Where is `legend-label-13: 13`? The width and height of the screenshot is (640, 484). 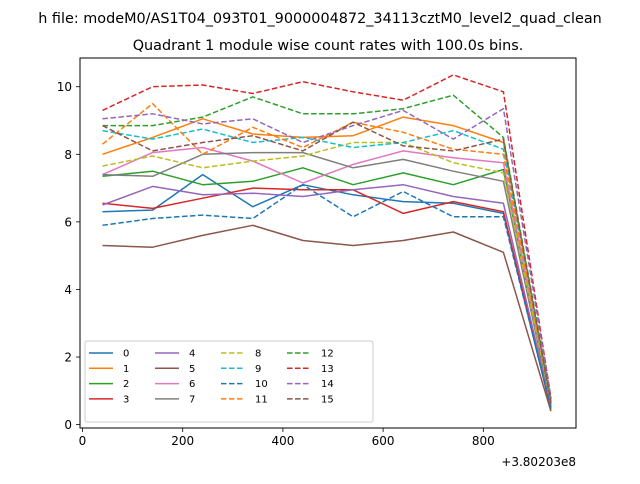
legend-label-13: 13 is located at coordinates (327, 369).